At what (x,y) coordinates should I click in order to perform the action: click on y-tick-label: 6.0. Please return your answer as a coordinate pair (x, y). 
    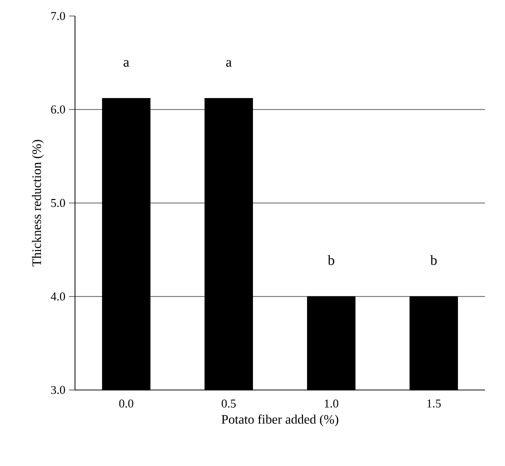
    Looking at the image, I should click on (58, 109).